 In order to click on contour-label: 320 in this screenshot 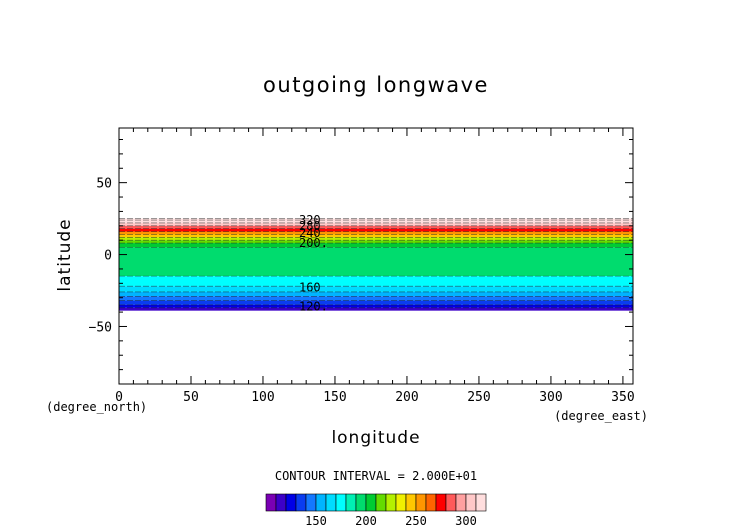, I will do `click(310, 220)`.